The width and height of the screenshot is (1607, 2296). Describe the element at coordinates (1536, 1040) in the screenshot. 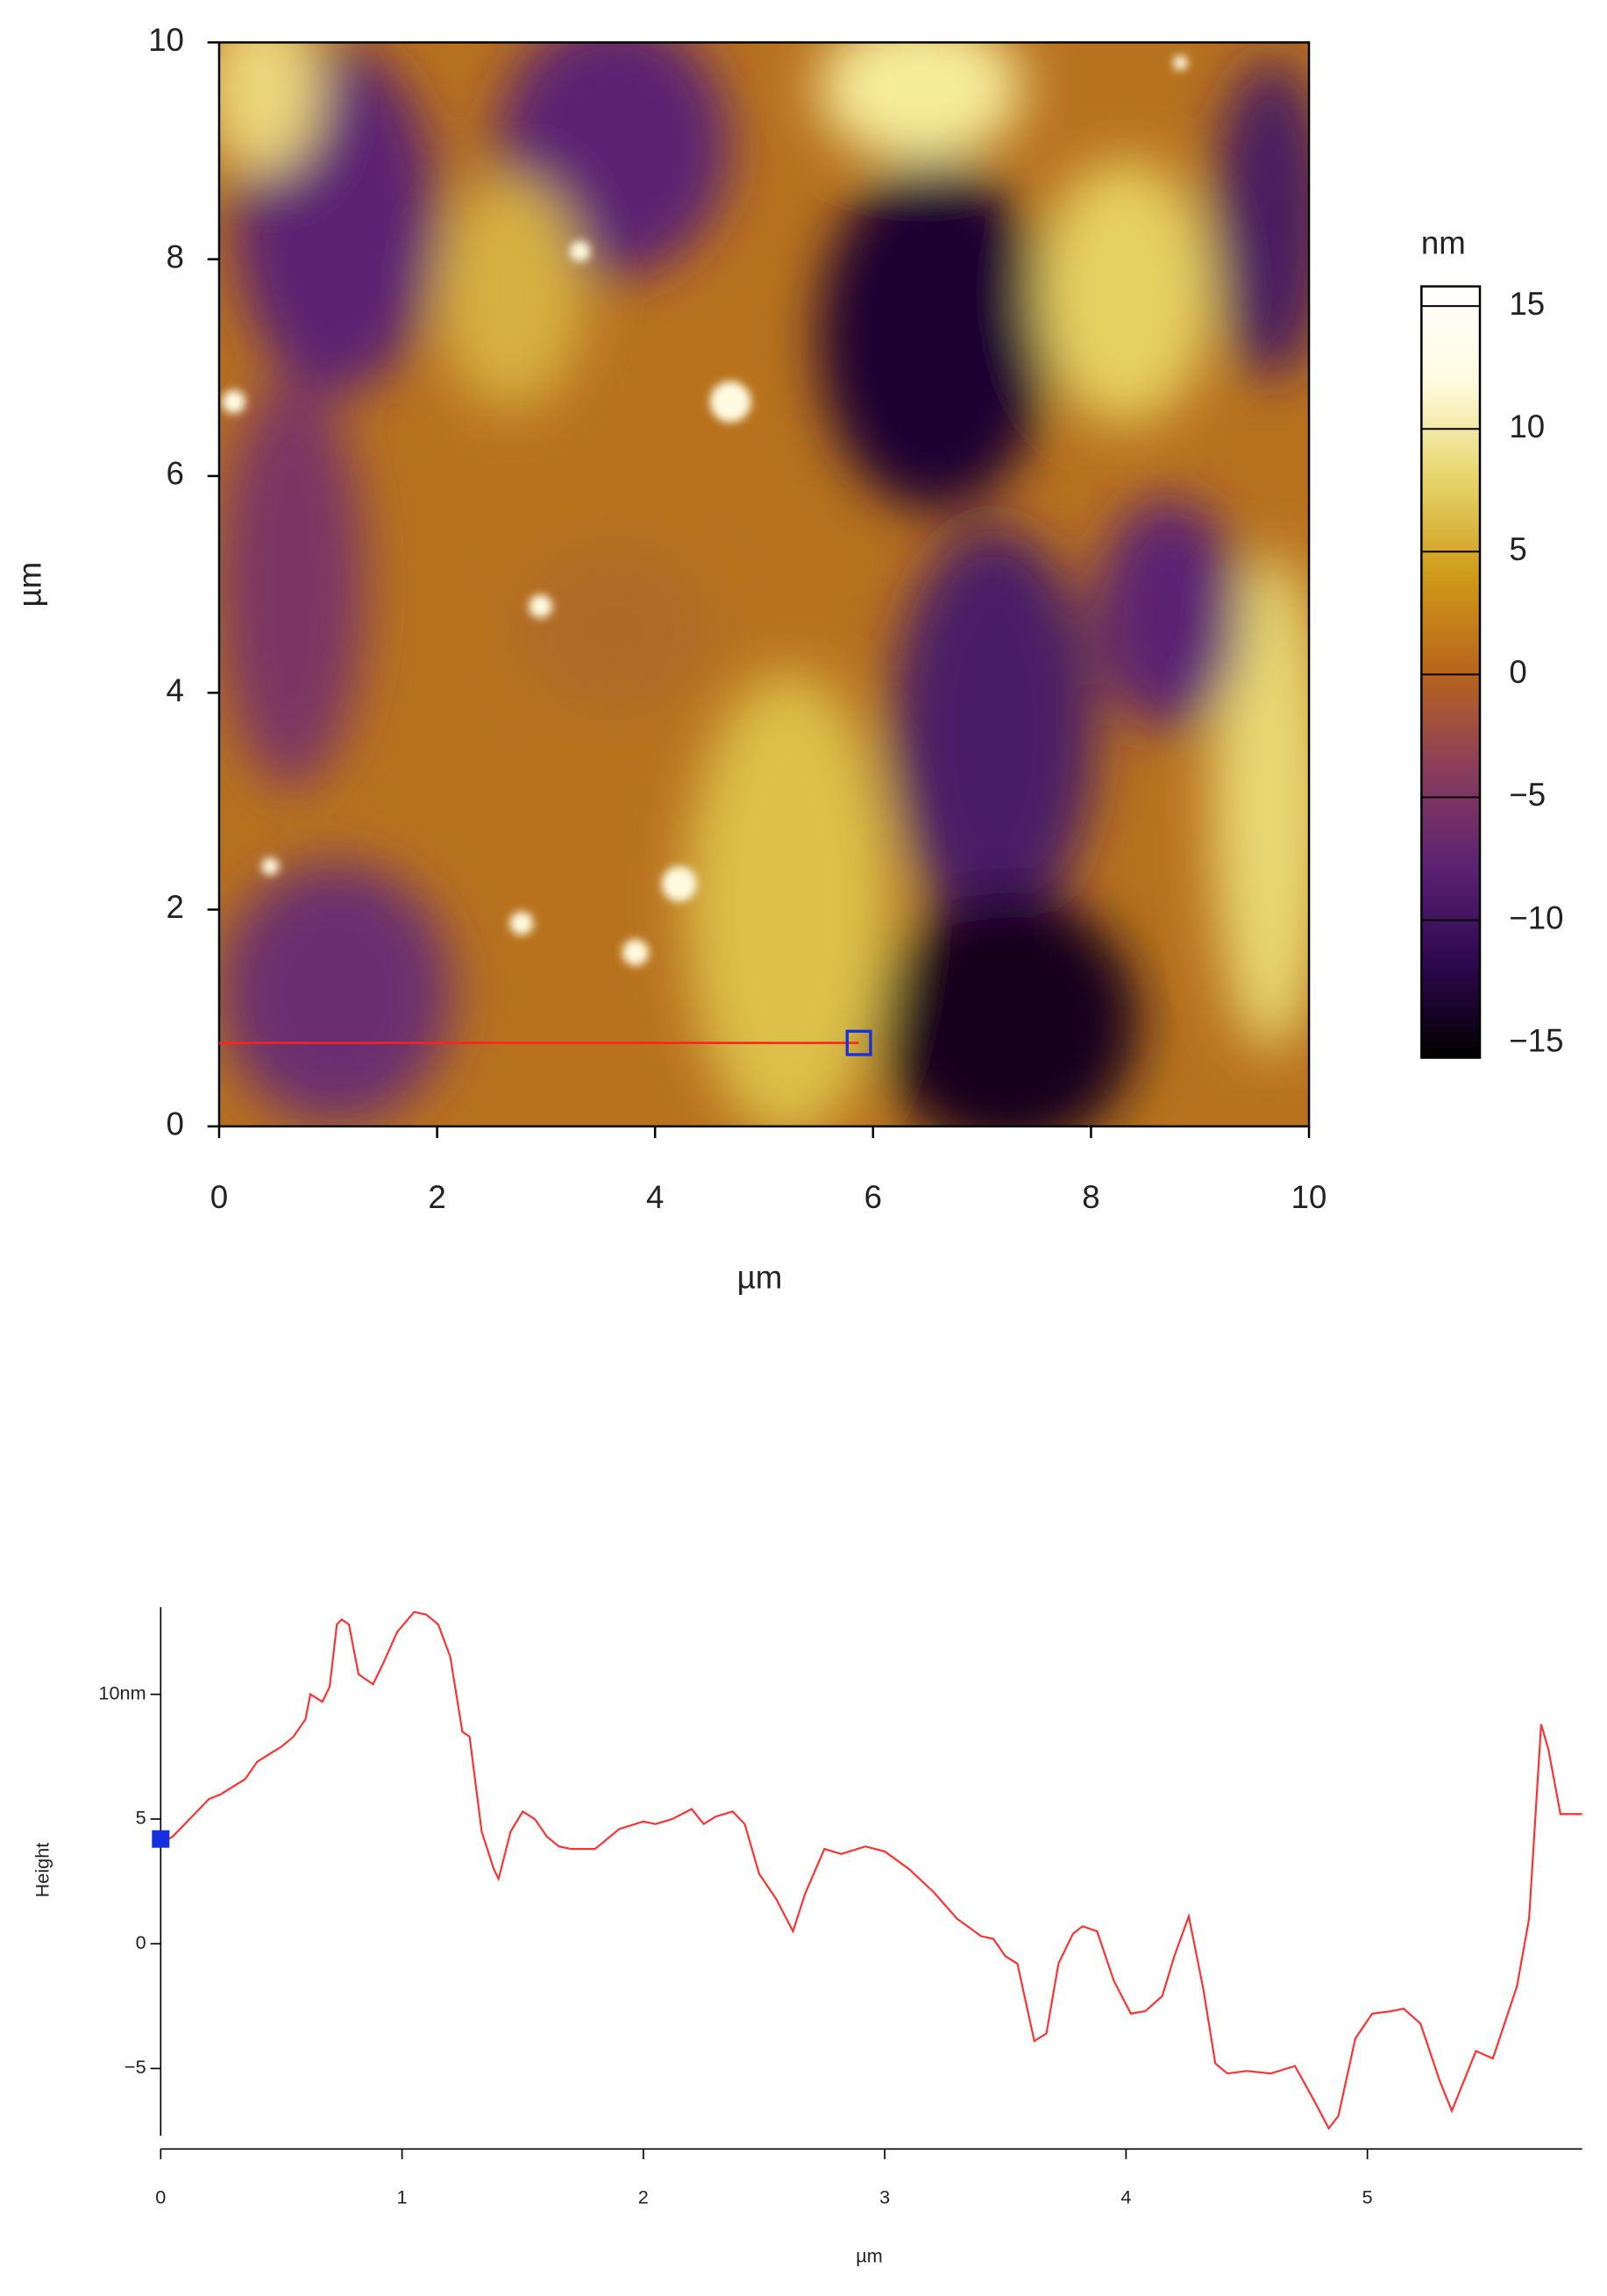

I see `colorbar-tick-label: −15` at that location.